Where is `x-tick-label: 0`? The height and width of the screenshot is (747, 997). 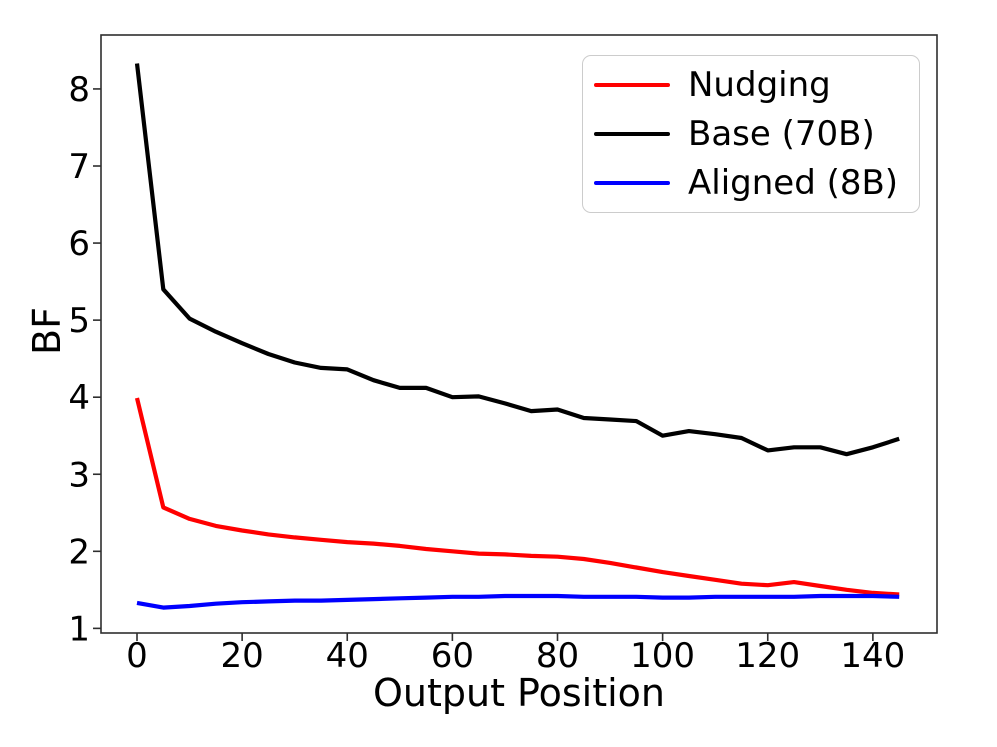
x-tick-label: 0 is located at coordinates (137, 656).